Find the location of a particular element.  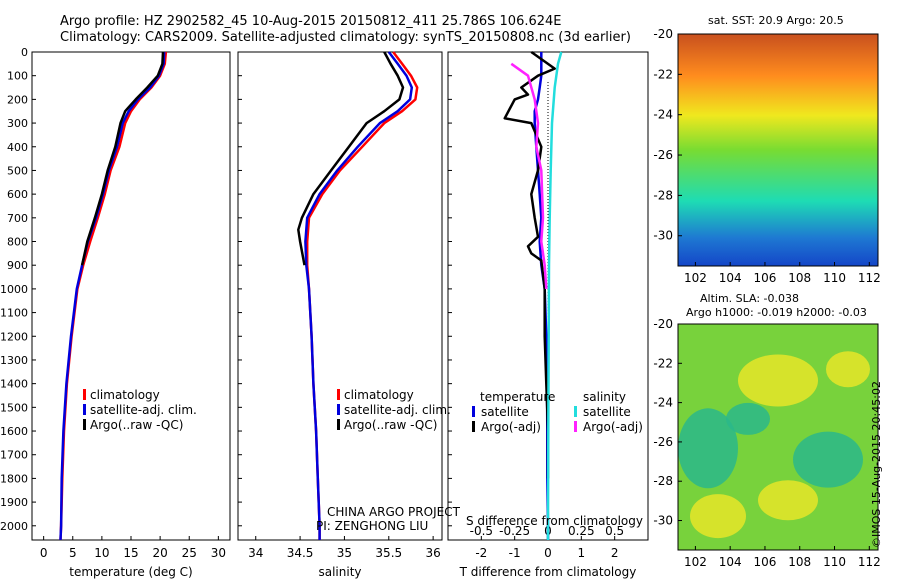

map-sla-title2: Argo h1000: -0.019 h2000: -0.03 is located at coordinates (776, 312).